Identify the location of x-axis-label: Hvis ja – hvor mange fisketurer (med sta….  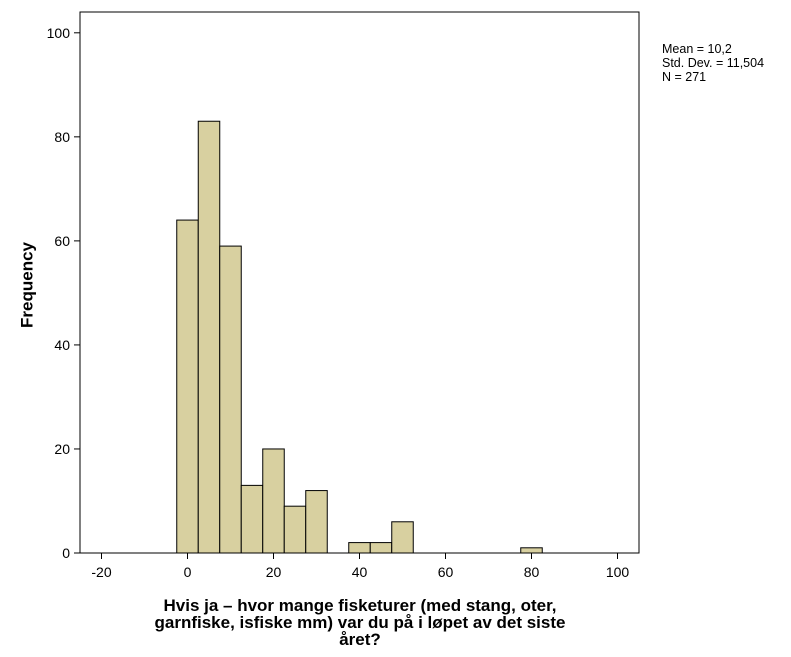
(360, 622).